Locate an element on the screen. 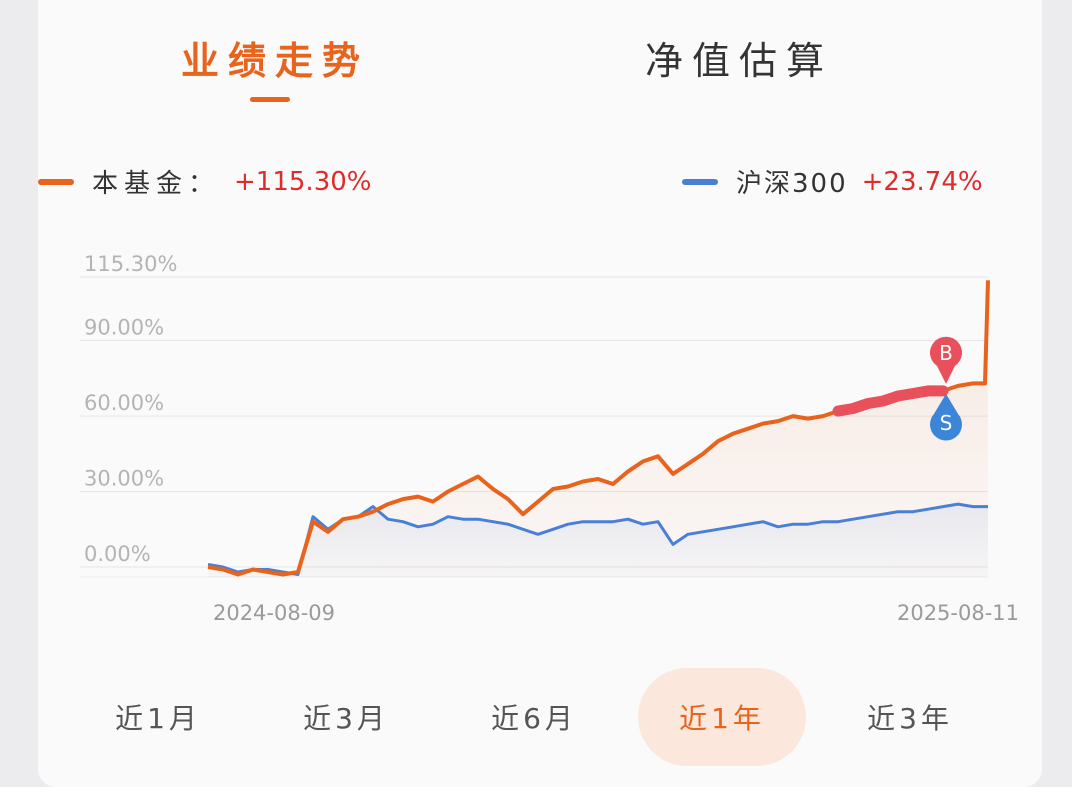 This screenshot has height=787, width=1072. buy-marker-pin is located at coordinates (945, 360).